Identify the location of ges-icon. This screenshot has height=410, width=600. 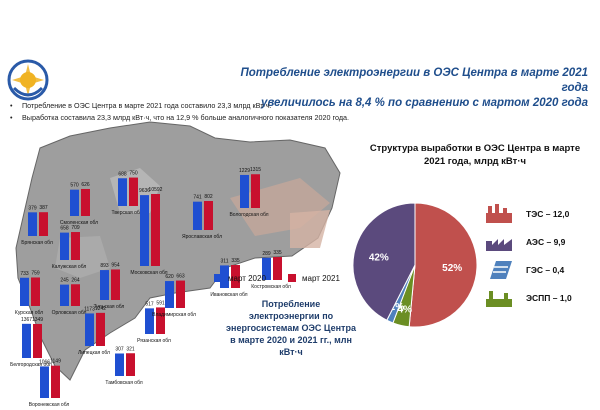
(501, 270).